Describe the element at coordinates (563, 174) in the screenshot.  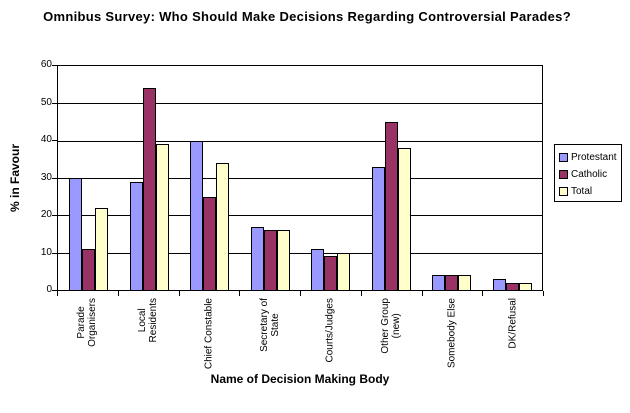
I see `legend-marker-catholic-icon` at that location.